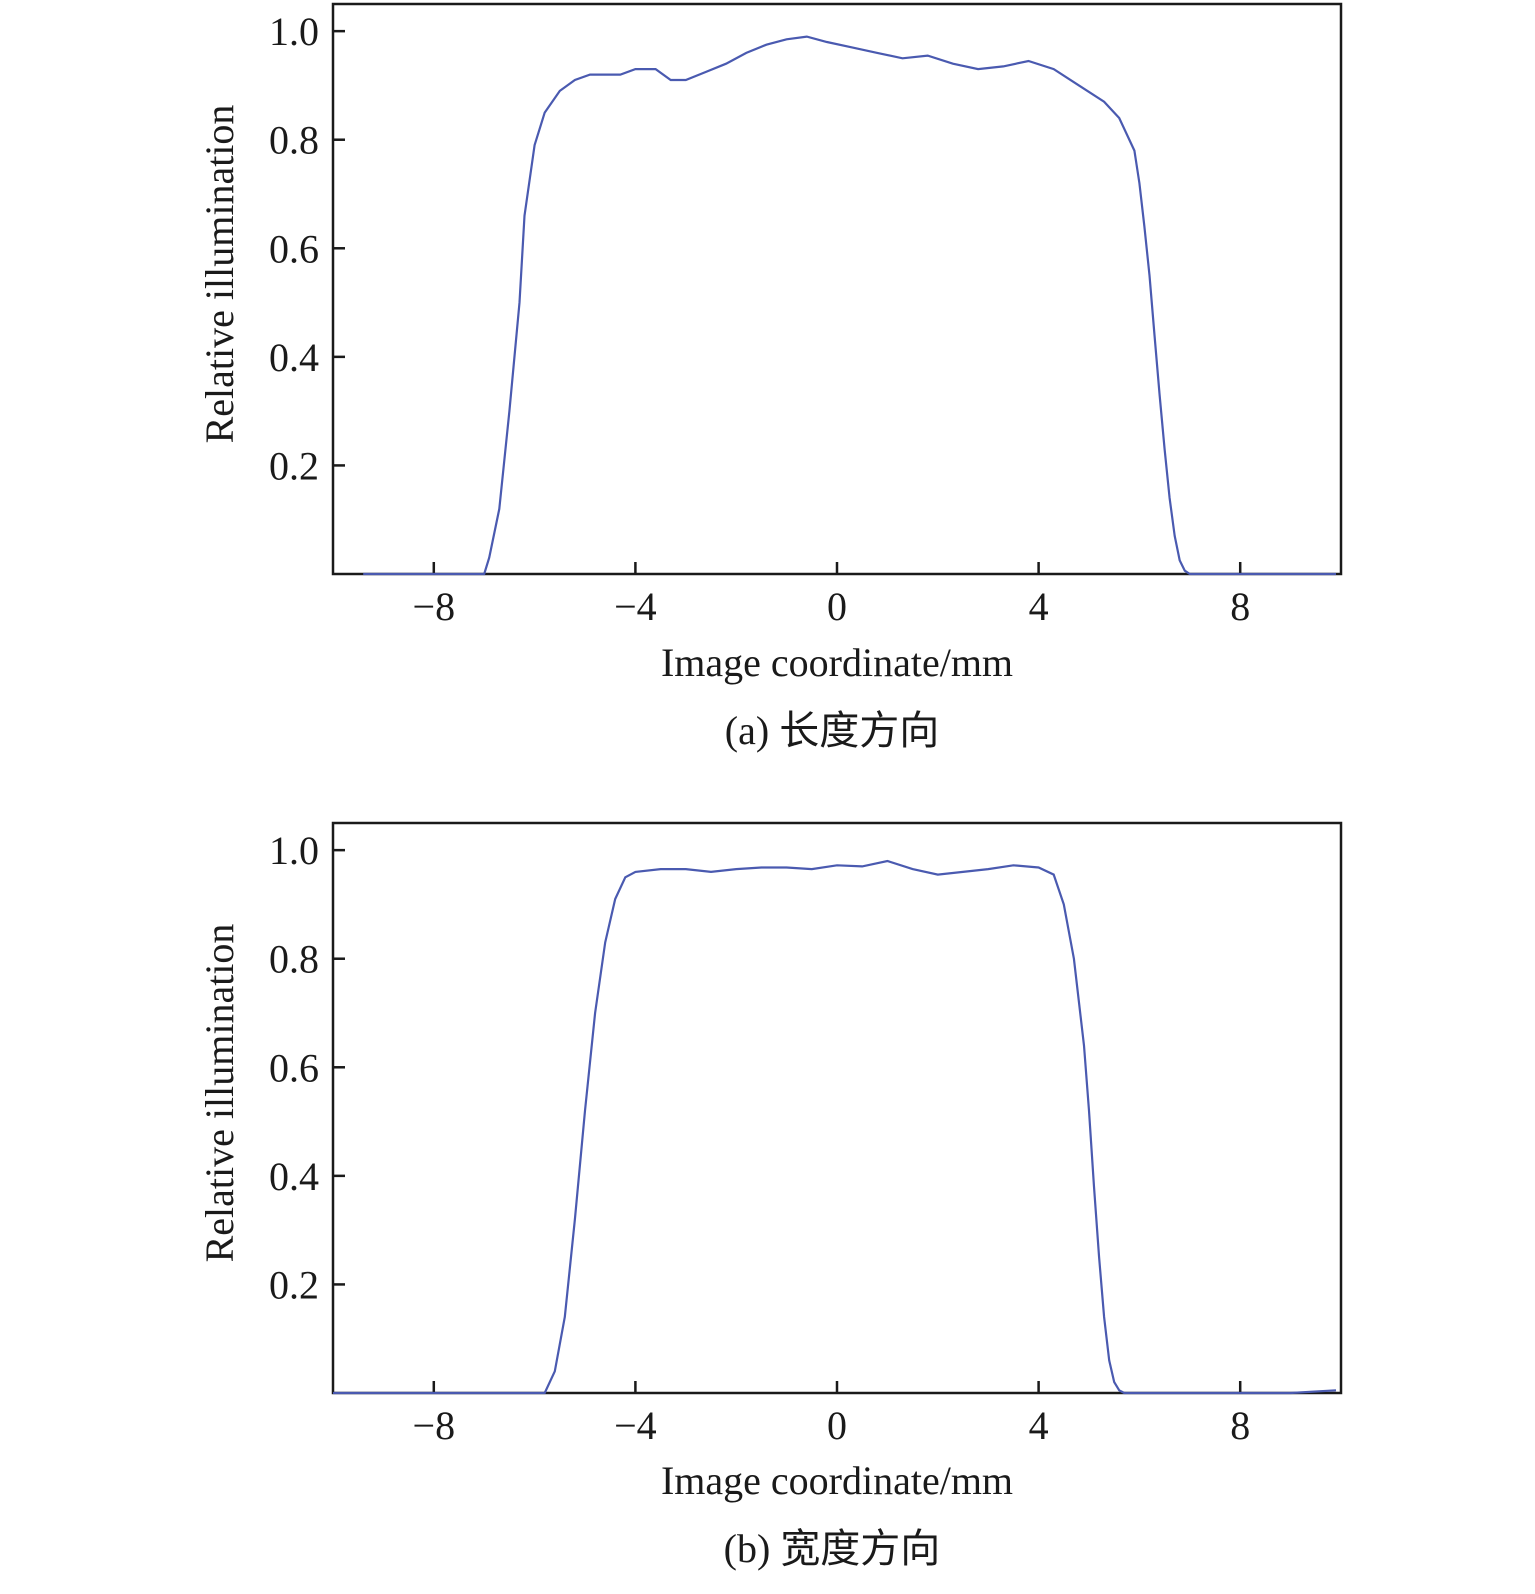 Image resolution: width=1535 pixels, height=1594 pixels. What do you see at coordinates (832, 1548) in the screenshot?
I see `chart-caption: (b) 宽度方向` at bounding box center [832, 1548].